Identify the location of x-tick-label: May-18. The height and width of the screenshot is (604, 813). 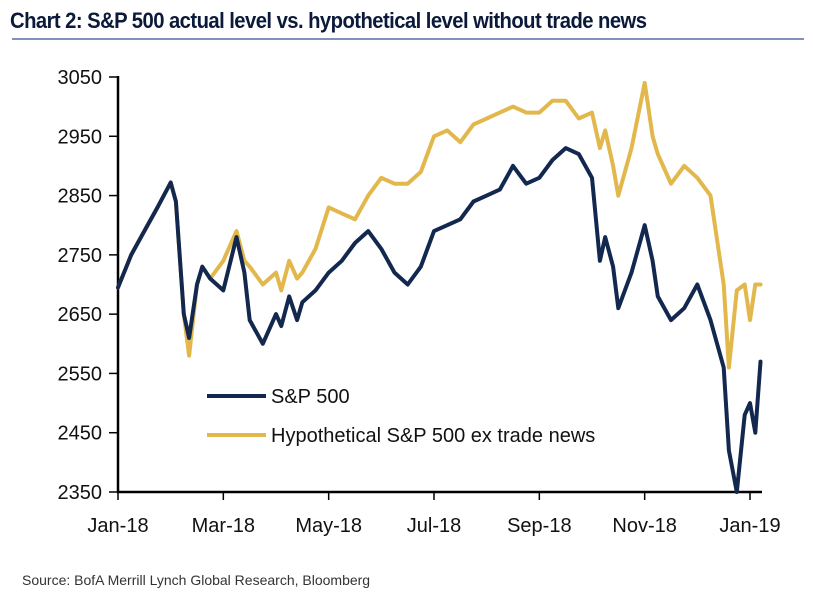
(328, 526).